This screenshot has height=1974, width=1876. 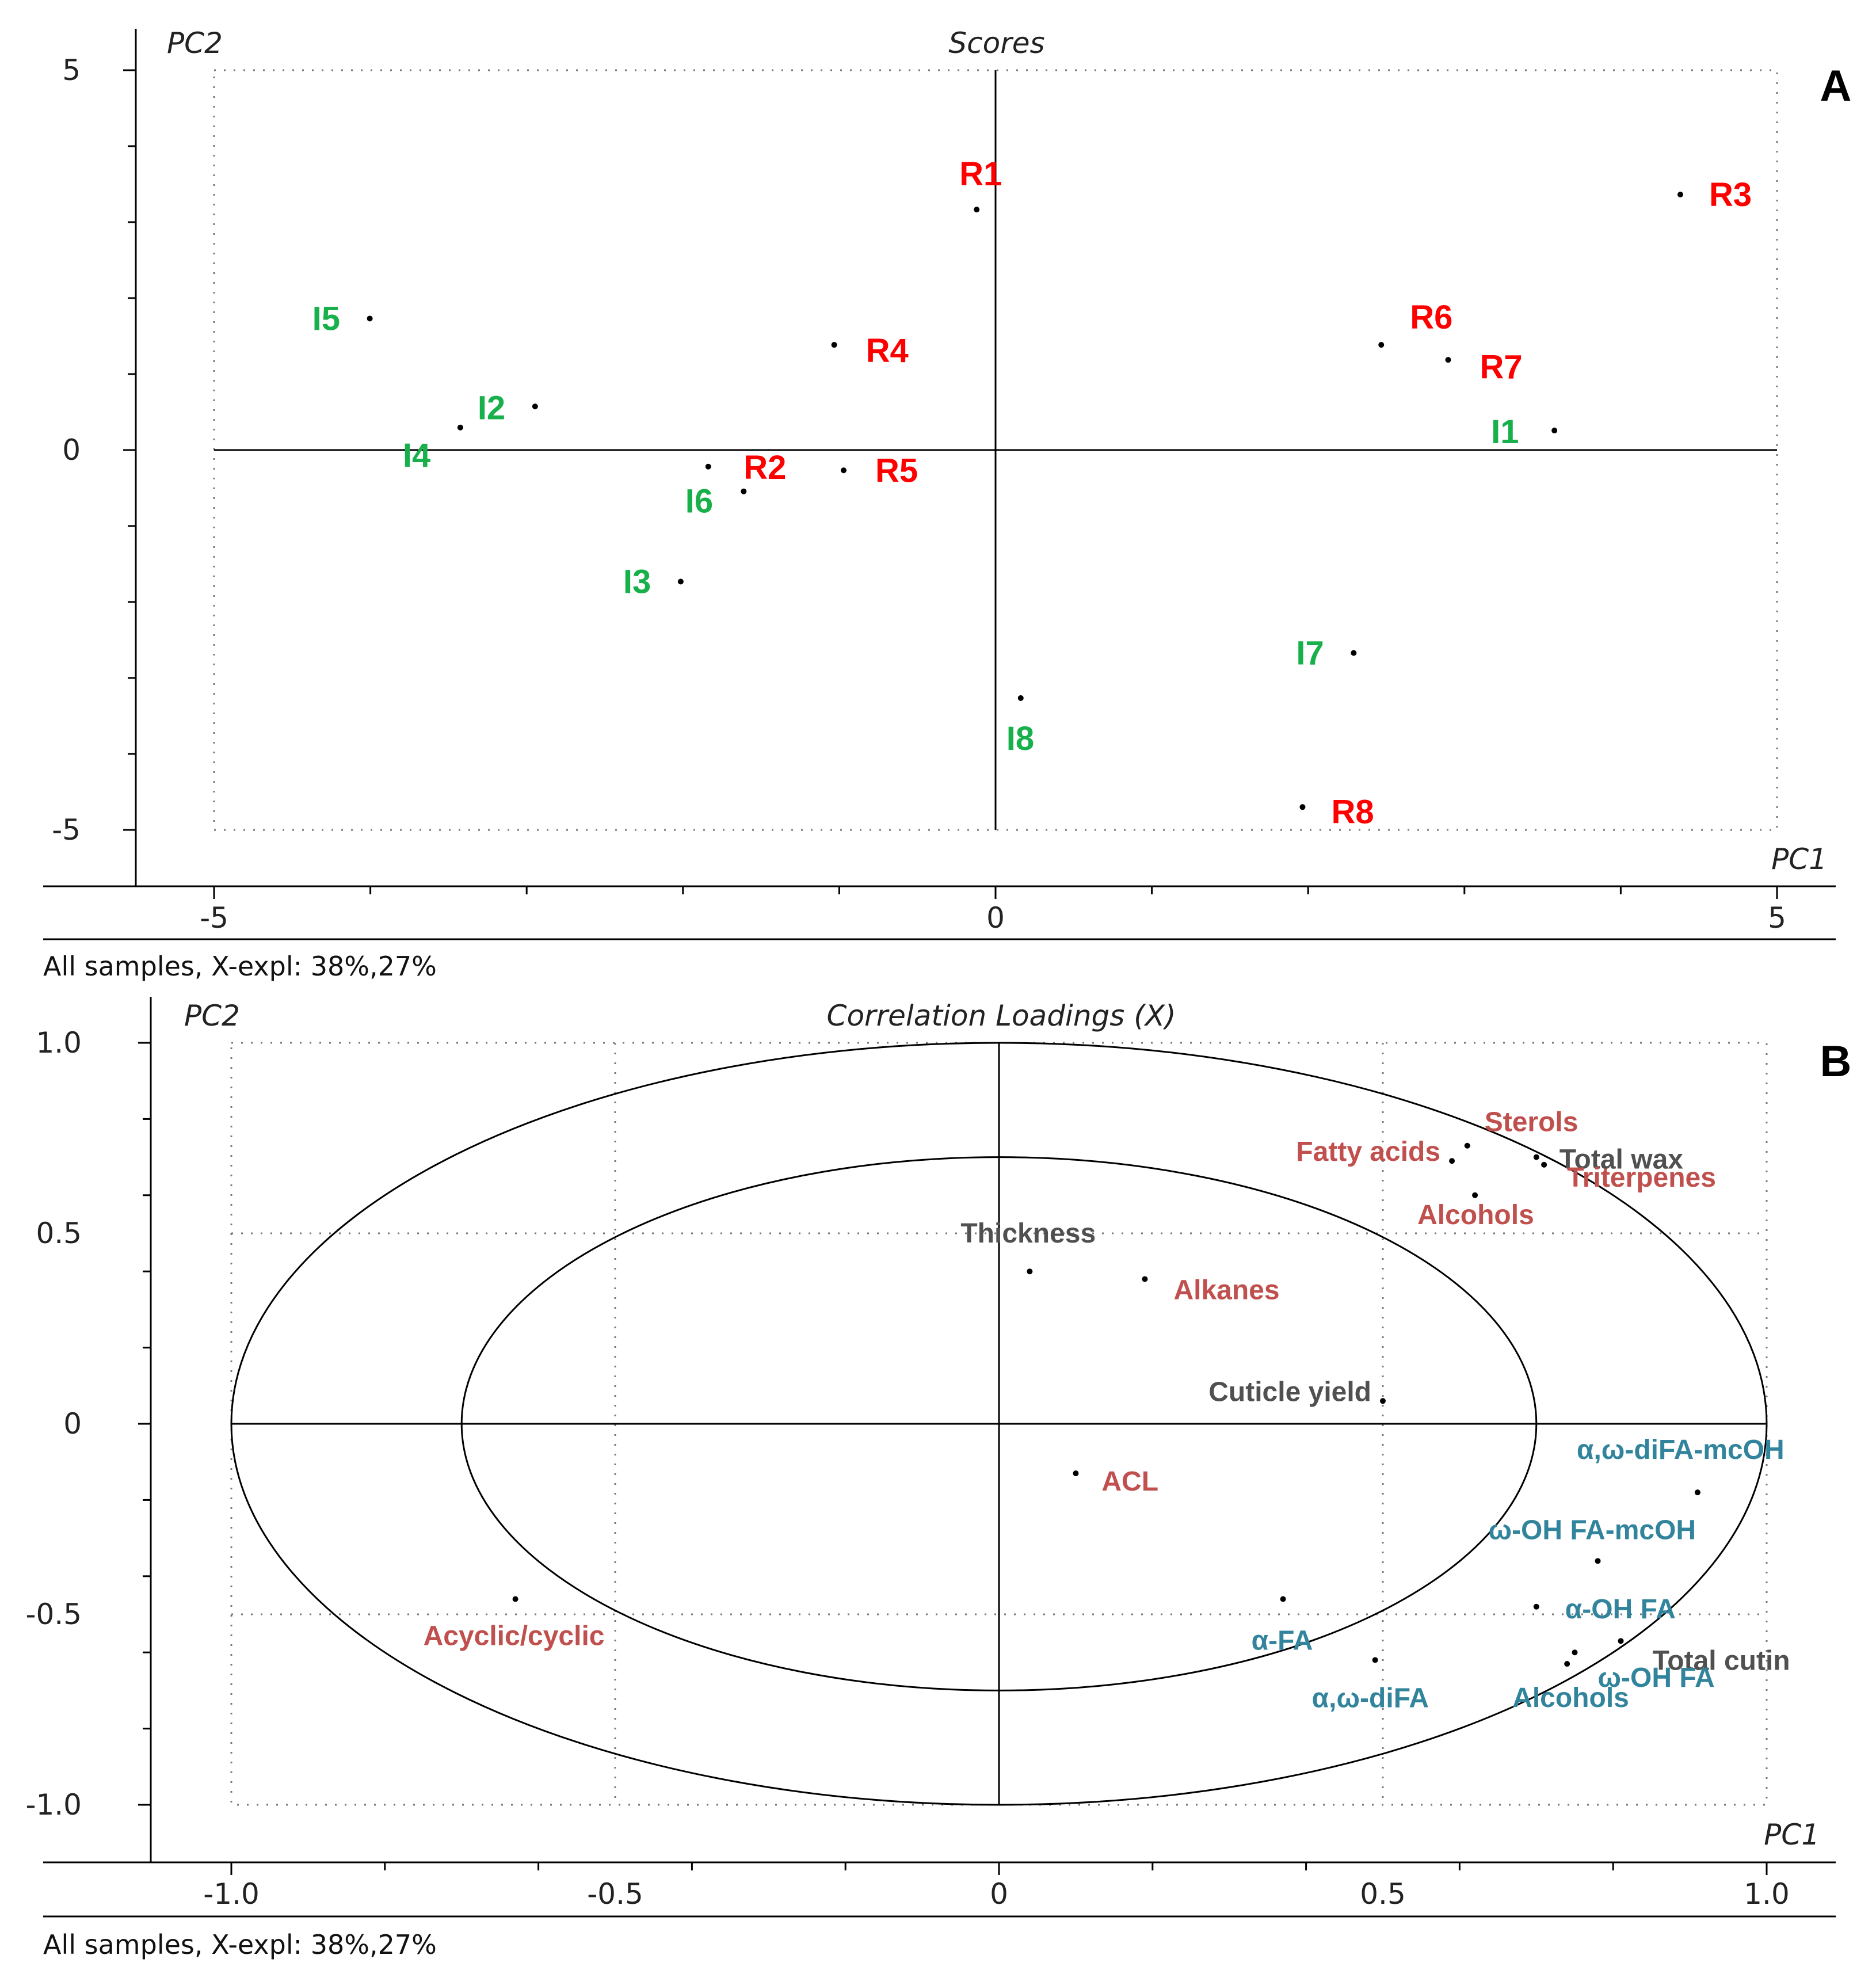 I want to click on label-i5: I5, so click(x=326, y=318).